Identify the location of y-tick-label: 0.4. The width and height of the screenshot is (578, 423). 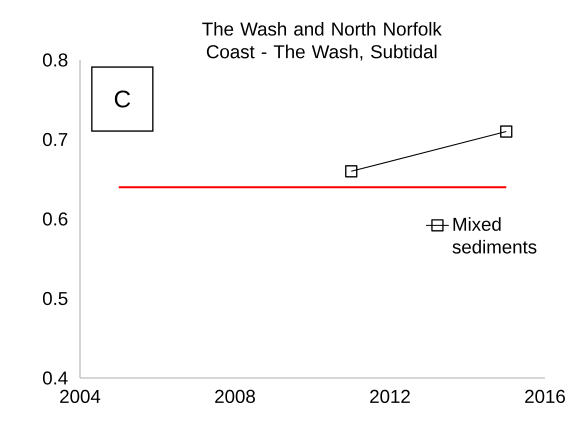
(55, 378).